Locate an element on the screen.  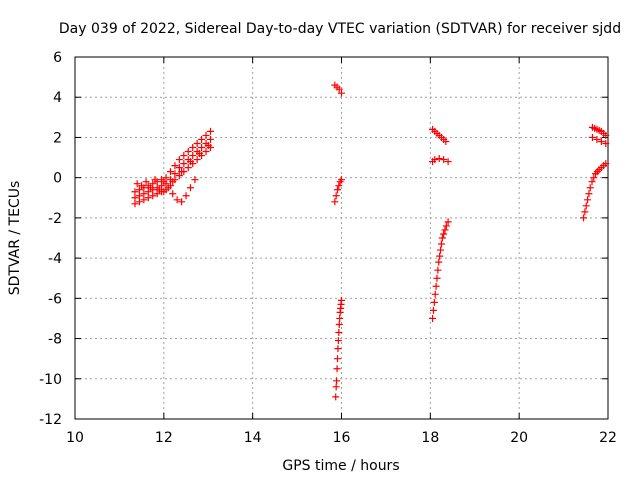
y-tick-label: 2 is located at coordinates (57, 138).